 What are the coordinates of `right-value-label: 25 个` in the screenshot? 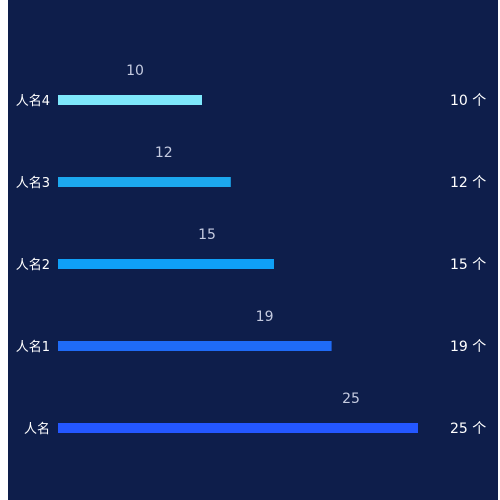 It's located at (468, 429).